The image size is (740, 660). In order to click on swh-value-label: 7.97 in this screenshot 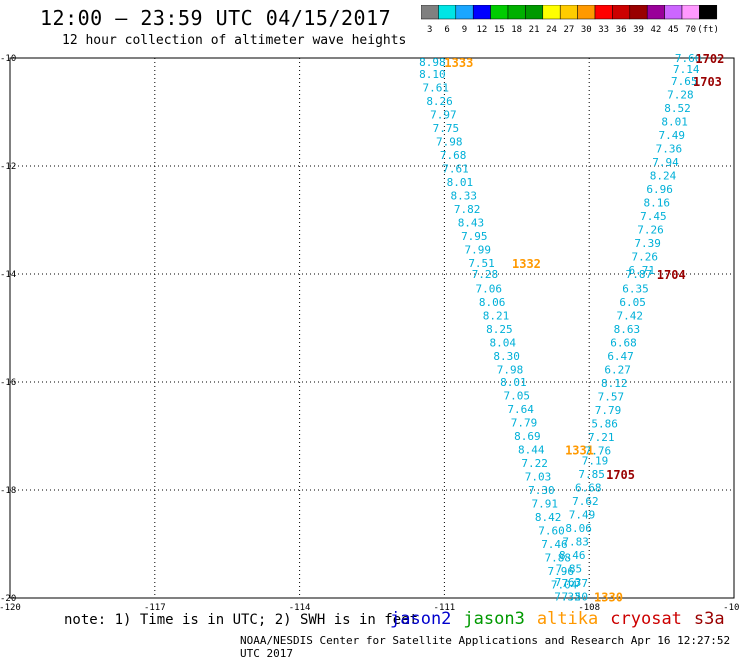, I will do `click(443, 115)`.